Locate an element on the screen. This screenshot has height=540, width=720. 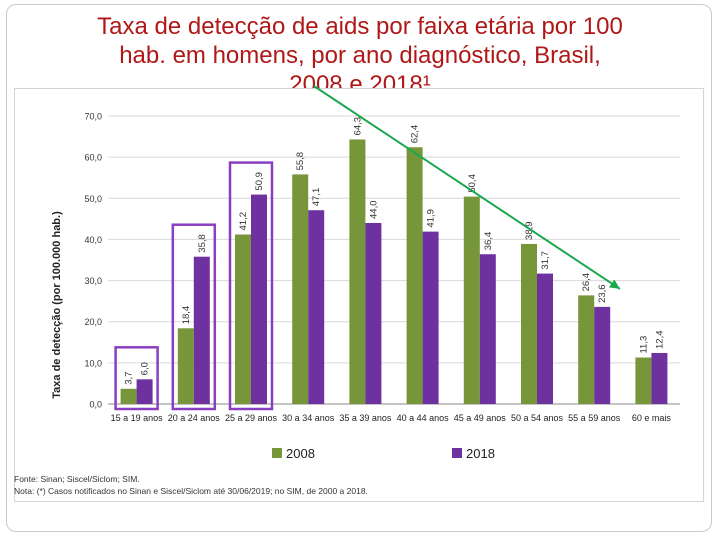
y-axis-label: Taxa de detecção (por 100.000 hab.) is located at coordinates (57, 305).